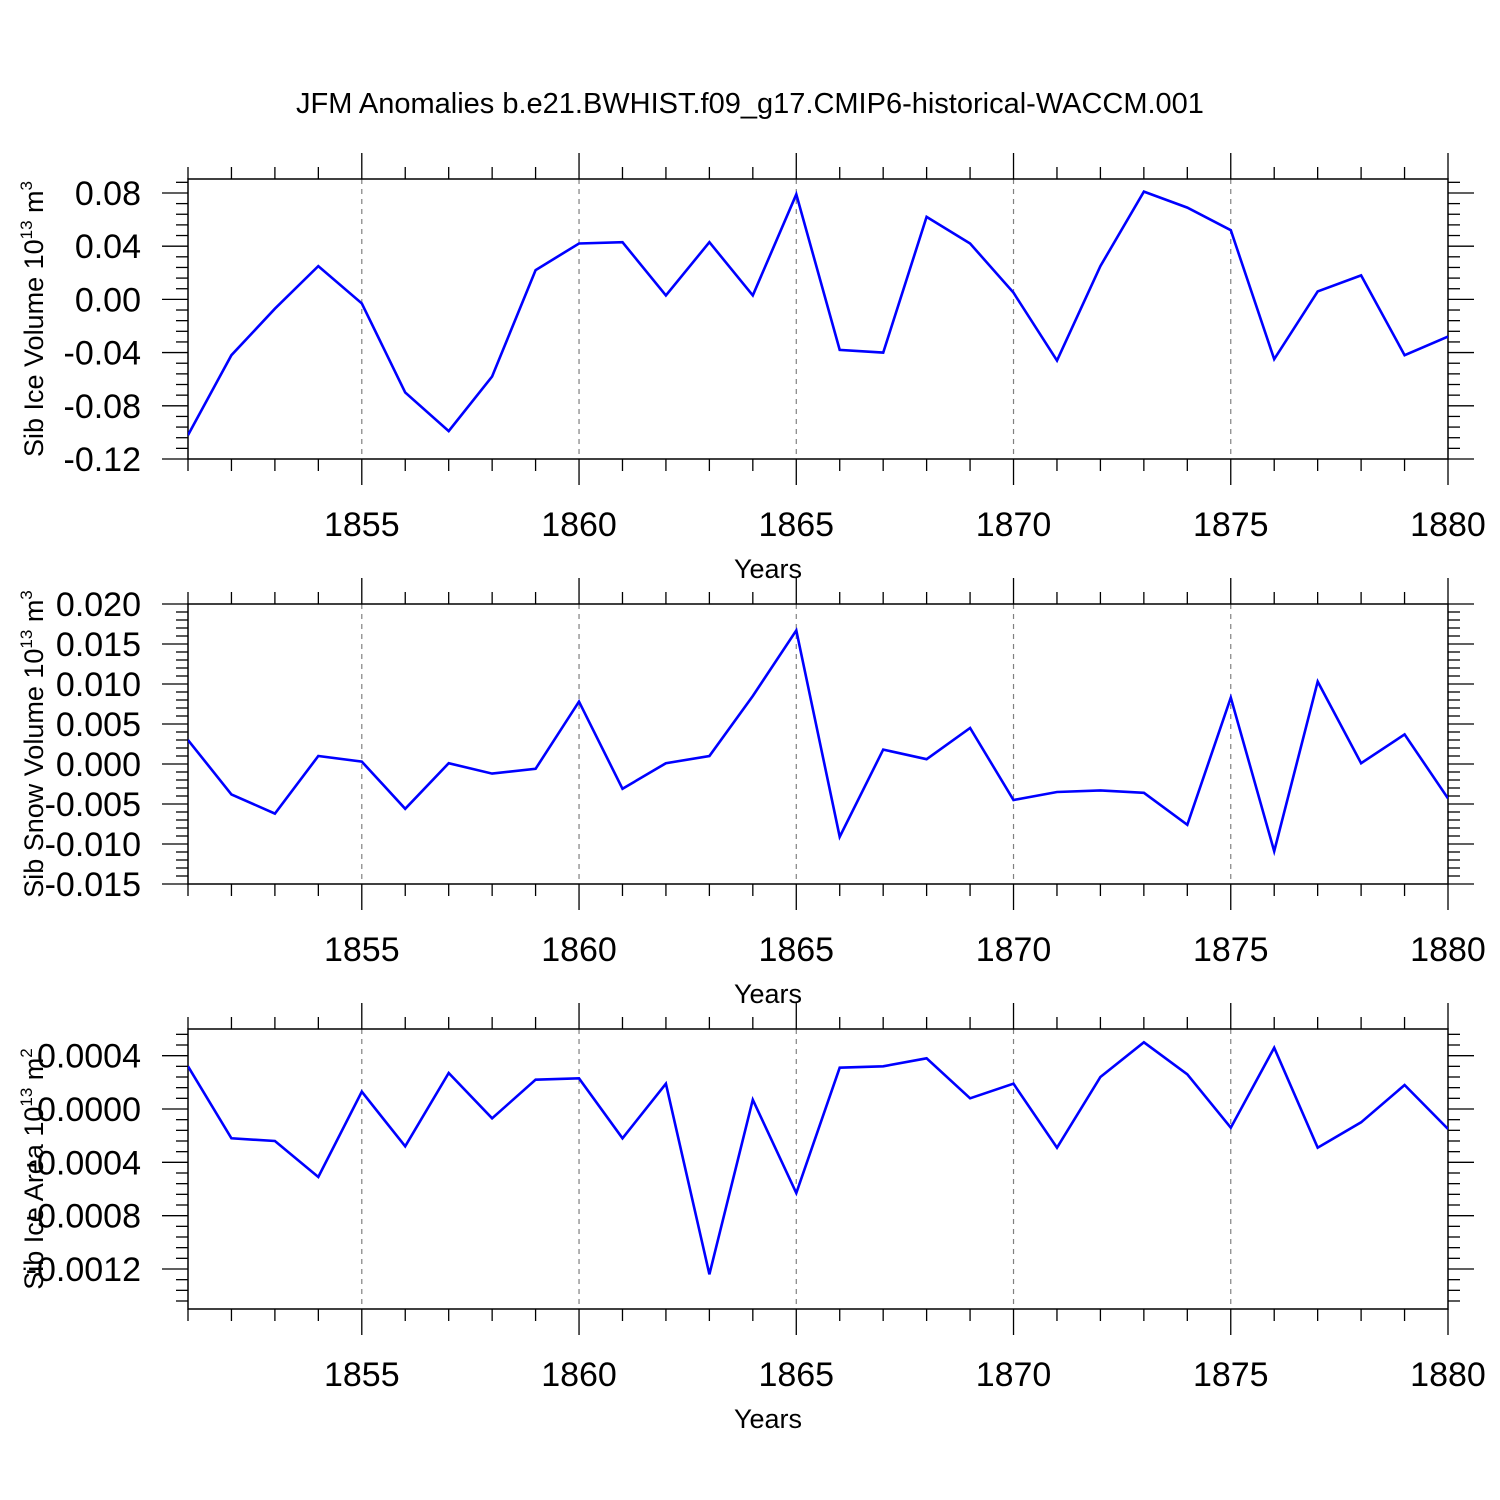 The height and width of the screenshot is (1500, 1500). I want to click on y-axis-label: Sib Snow Volume 1013 m3, so click(33, 744).